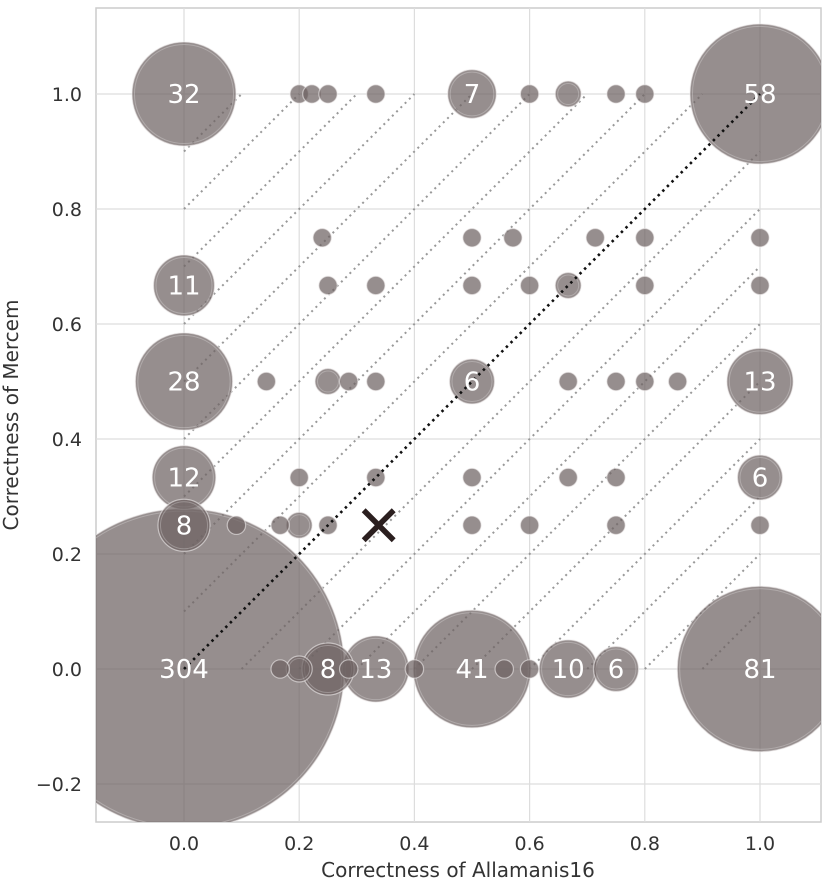  Describe the element at coordinates (760, 844) in the screenshot. I see `x-tick-label: 1.0` at that location.